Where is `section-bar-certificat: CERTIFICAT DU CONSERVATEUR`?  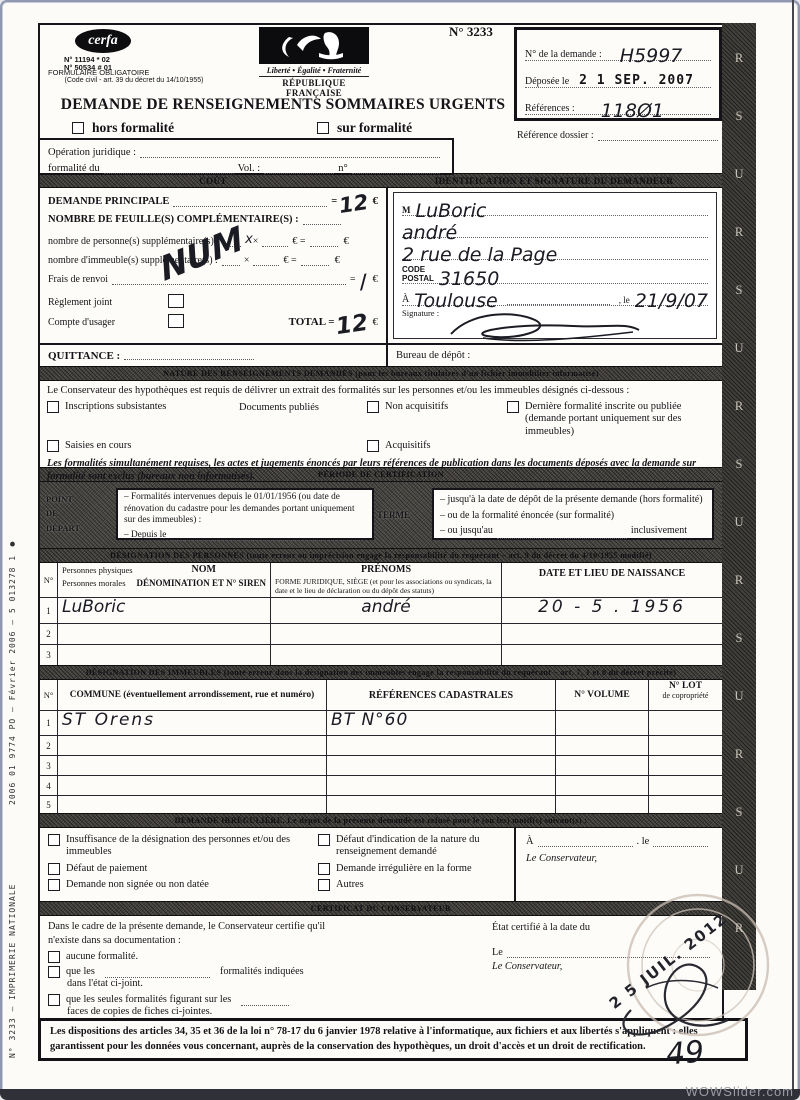
section-bar-certificat: CERTIFICAT DU CONSERVATEUR is located at coordinates (381, 908).